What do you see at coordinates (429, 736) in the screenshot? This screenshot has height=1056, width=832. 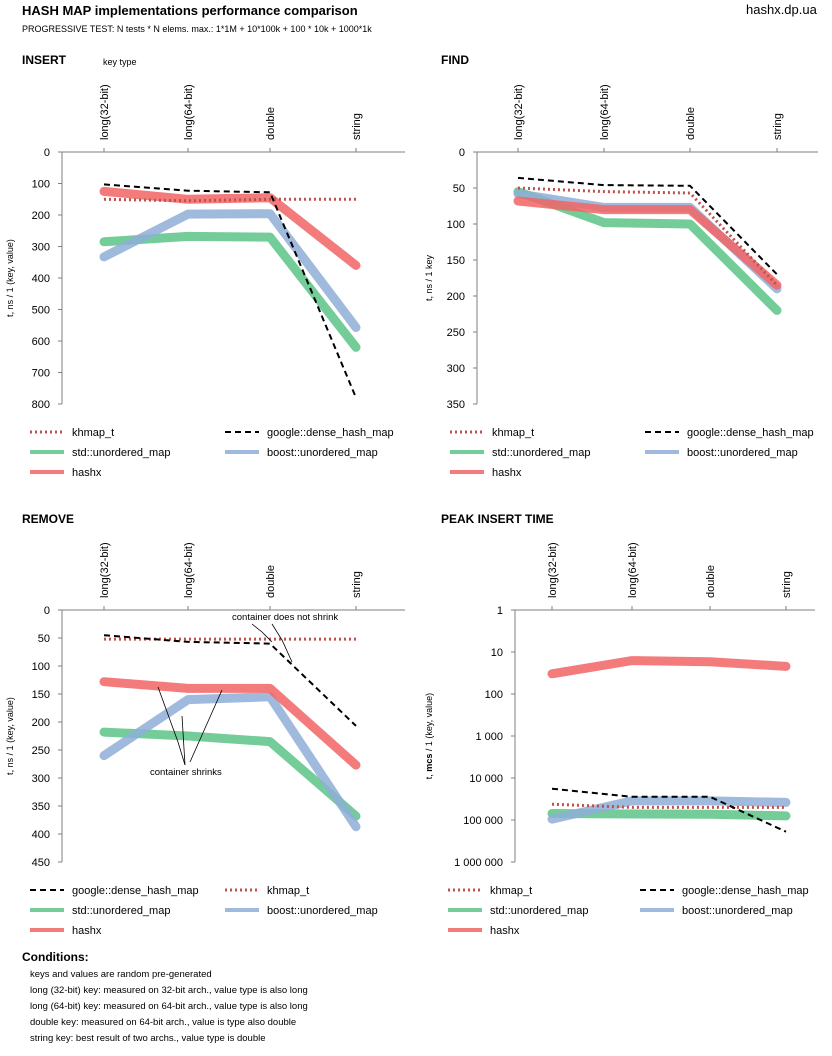 I see `y-axis-title: t, mcs / 1 (key, value)` at bounding box center [429, 736].